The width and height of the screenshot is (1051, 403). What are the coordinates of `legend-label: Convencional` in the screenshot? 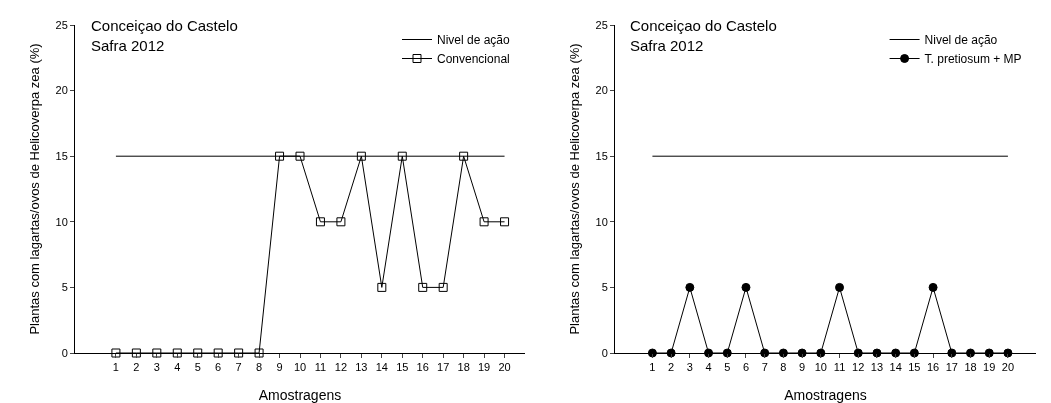 It's located at (473, 59).